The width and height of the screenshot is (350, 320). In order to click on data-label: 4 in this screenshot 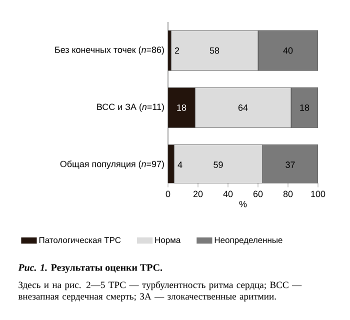, I will do `click(180, 165)`.